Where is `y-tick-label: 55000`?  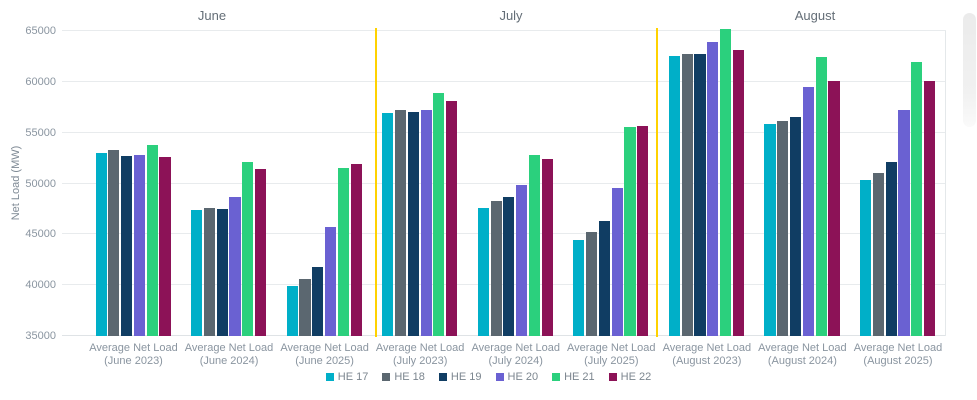
y-tick-label: 55000 is located at coordinates (40, 132).